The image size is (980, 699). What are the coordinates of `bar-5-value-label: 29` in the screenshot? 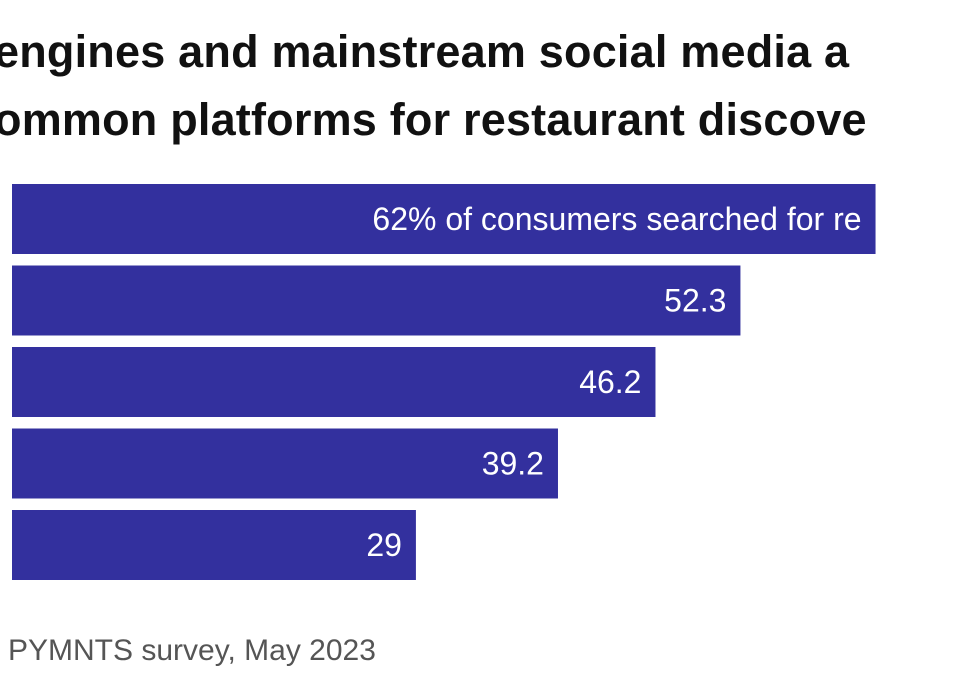 It's located at (384, 545).